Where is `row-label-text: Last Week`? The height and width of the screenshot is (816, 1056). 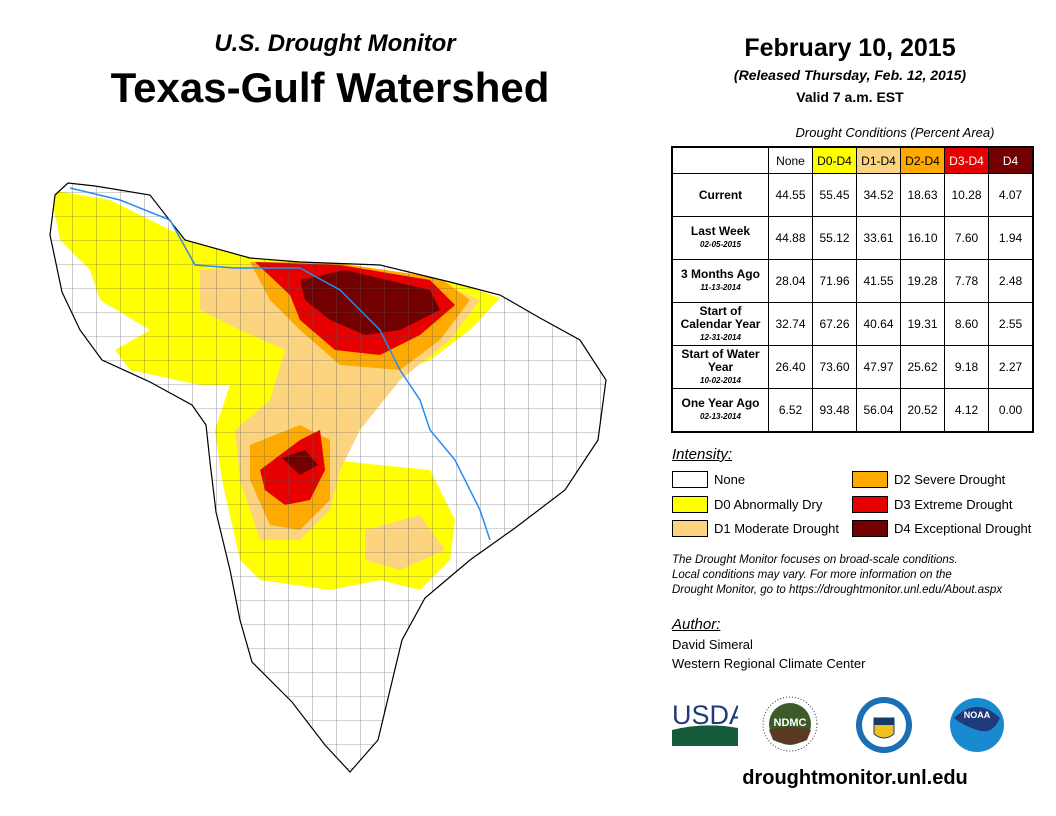 row-label-text: Last Week is located at coordinates (720, 231).